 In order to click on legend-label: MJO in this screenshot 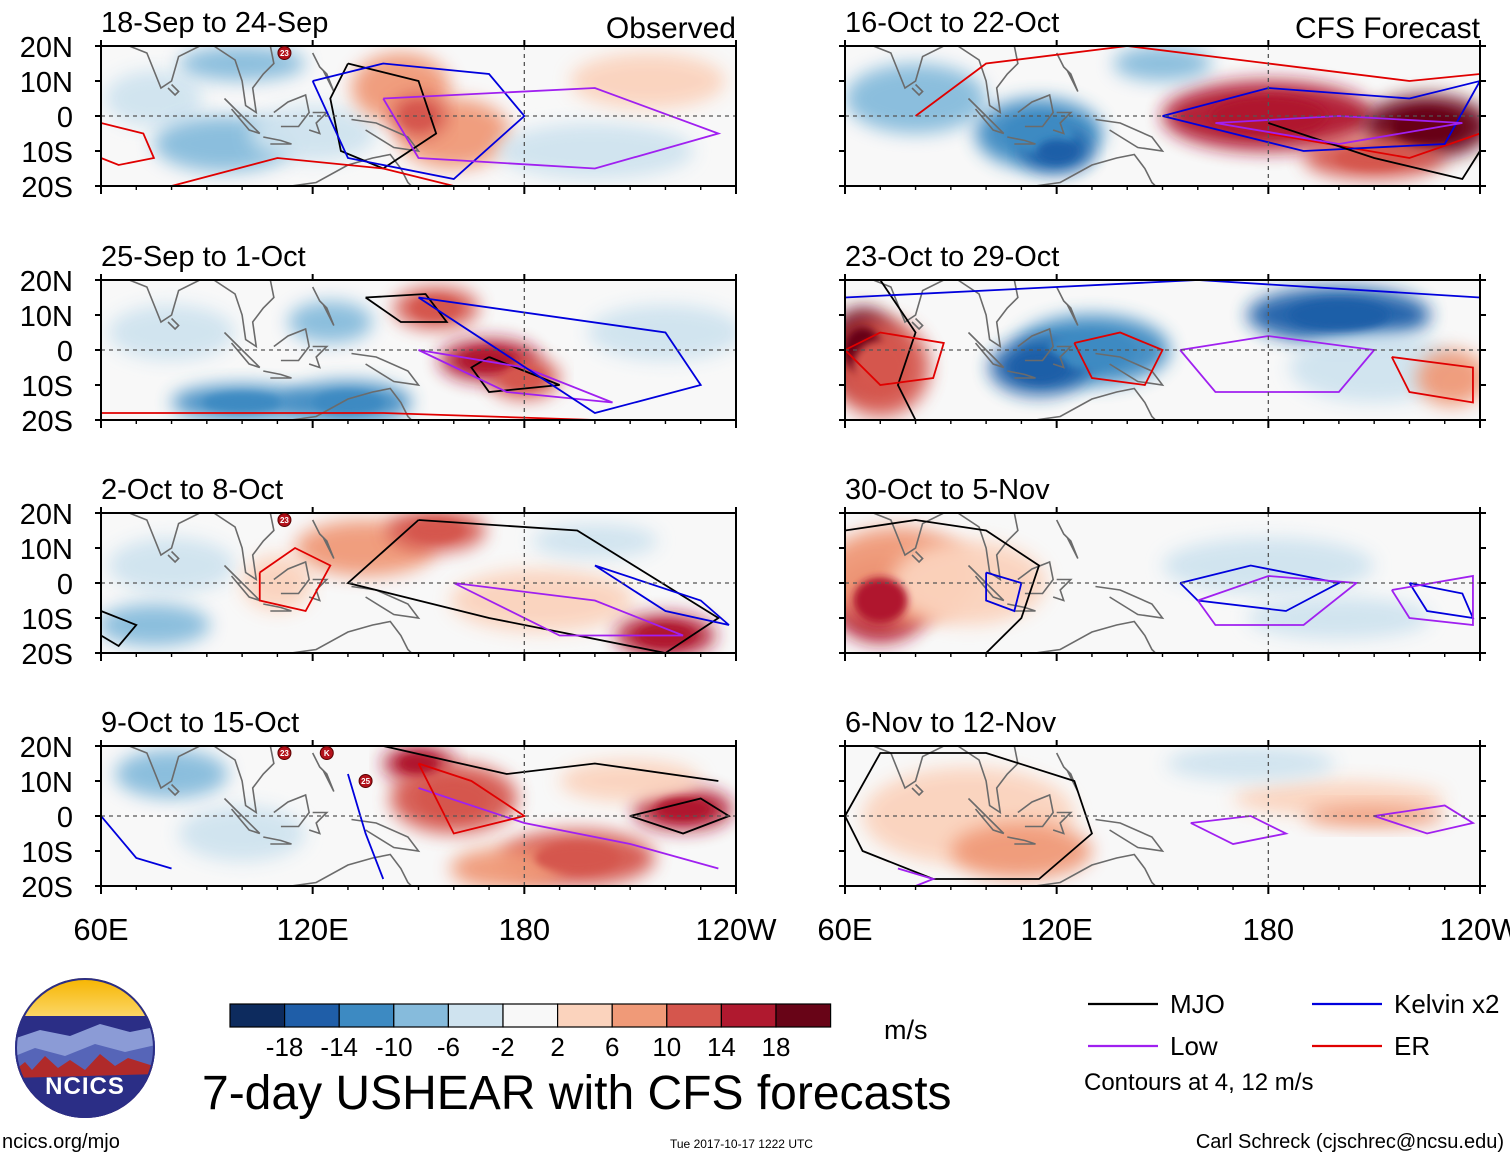, I will do `click(1197, 1004)`.